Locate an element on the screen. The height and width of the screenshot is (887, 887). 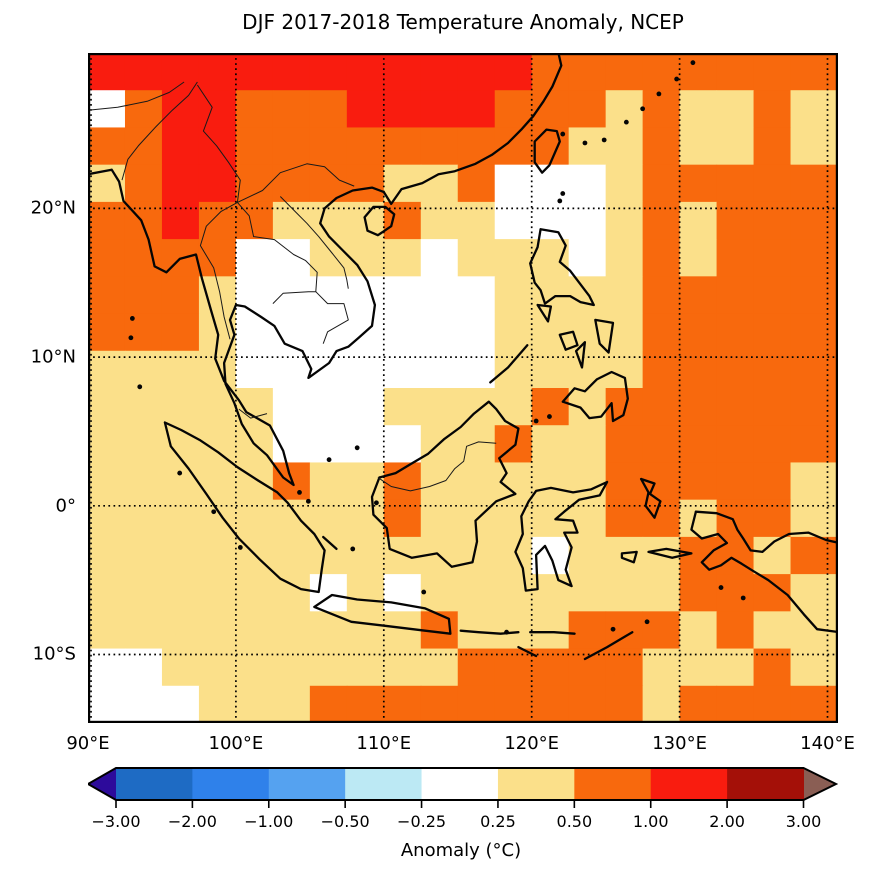
colorbar-right-arrow is located at coordinates (819, 784).